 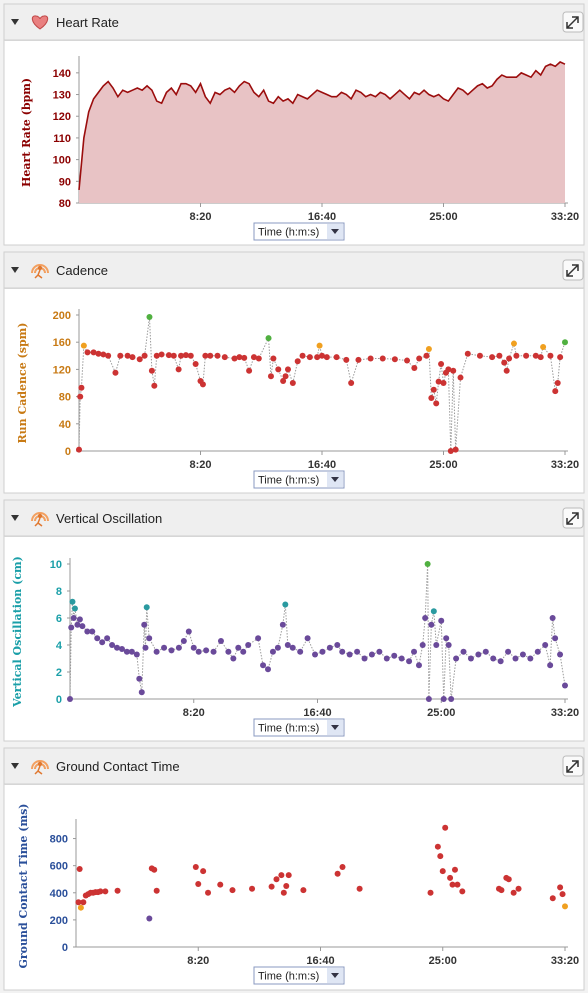 I want to click on y-tick-label: 4, so click(x=59, y=646).